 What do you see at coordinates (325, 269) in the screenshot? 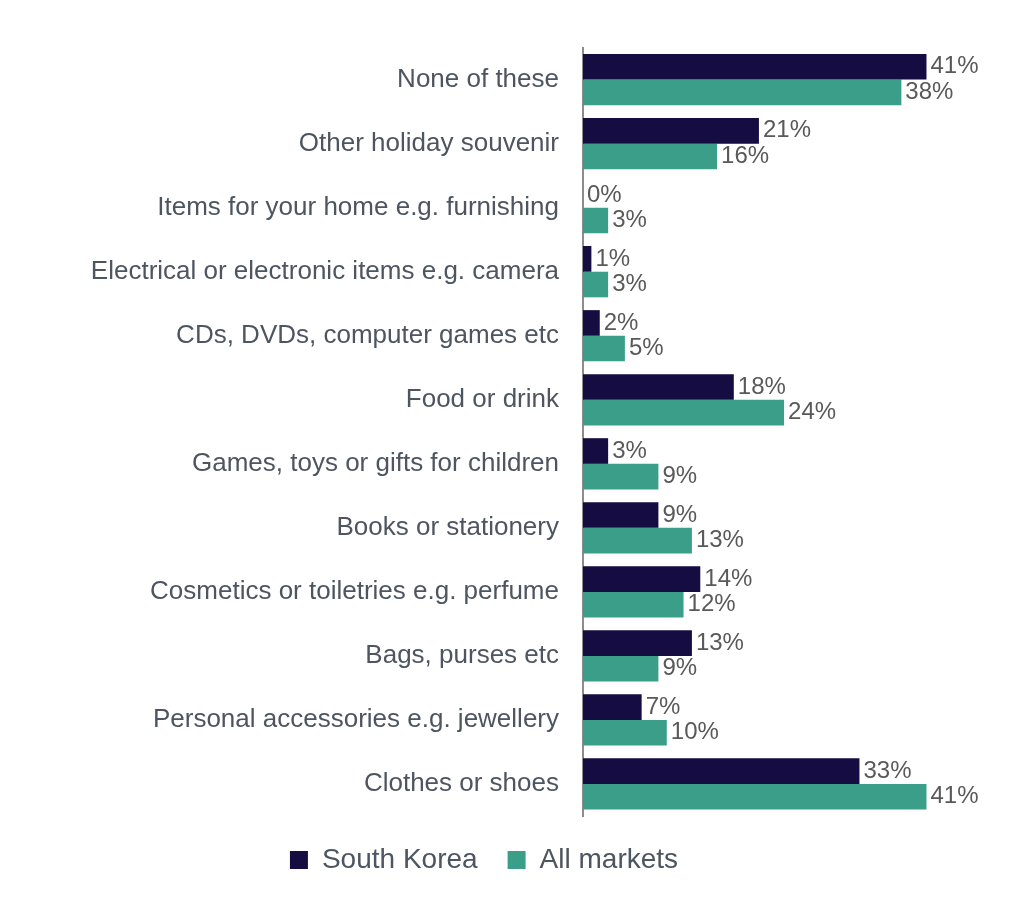
I see `y-tick-label: Electrical or electronic items e.g. camera` at bounding box center [325, 269].